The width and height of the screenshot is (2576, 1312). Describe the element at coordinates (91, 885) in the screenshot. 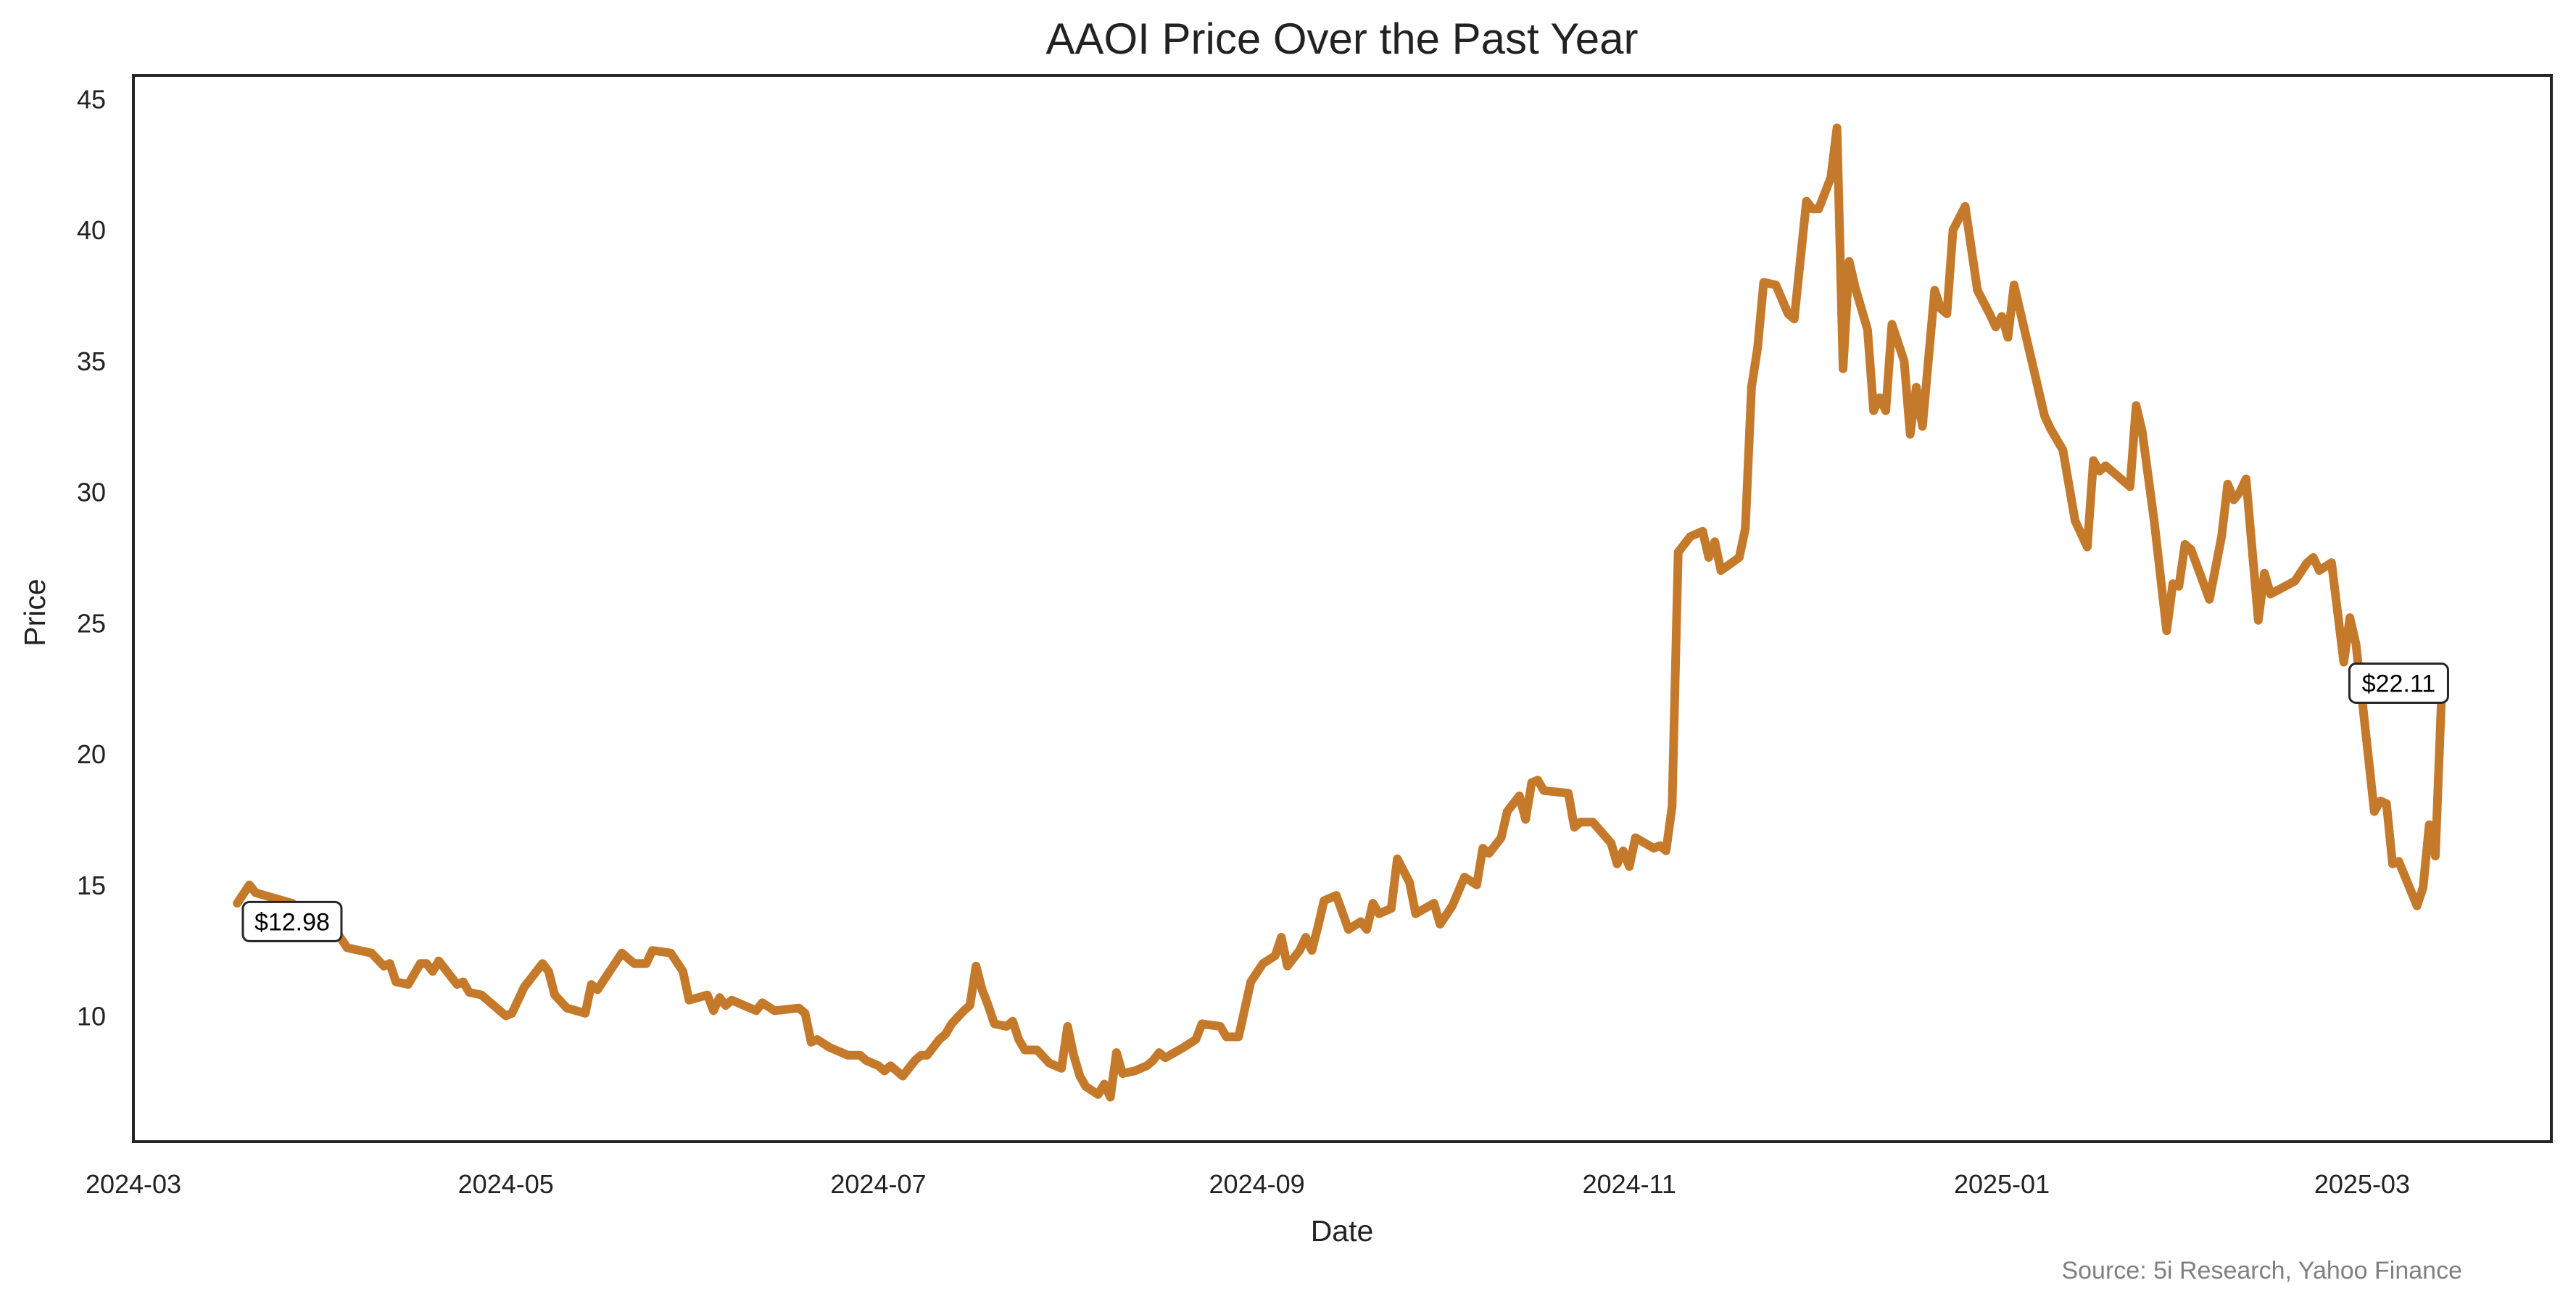

I see `y-tick-label: 15` at that location.